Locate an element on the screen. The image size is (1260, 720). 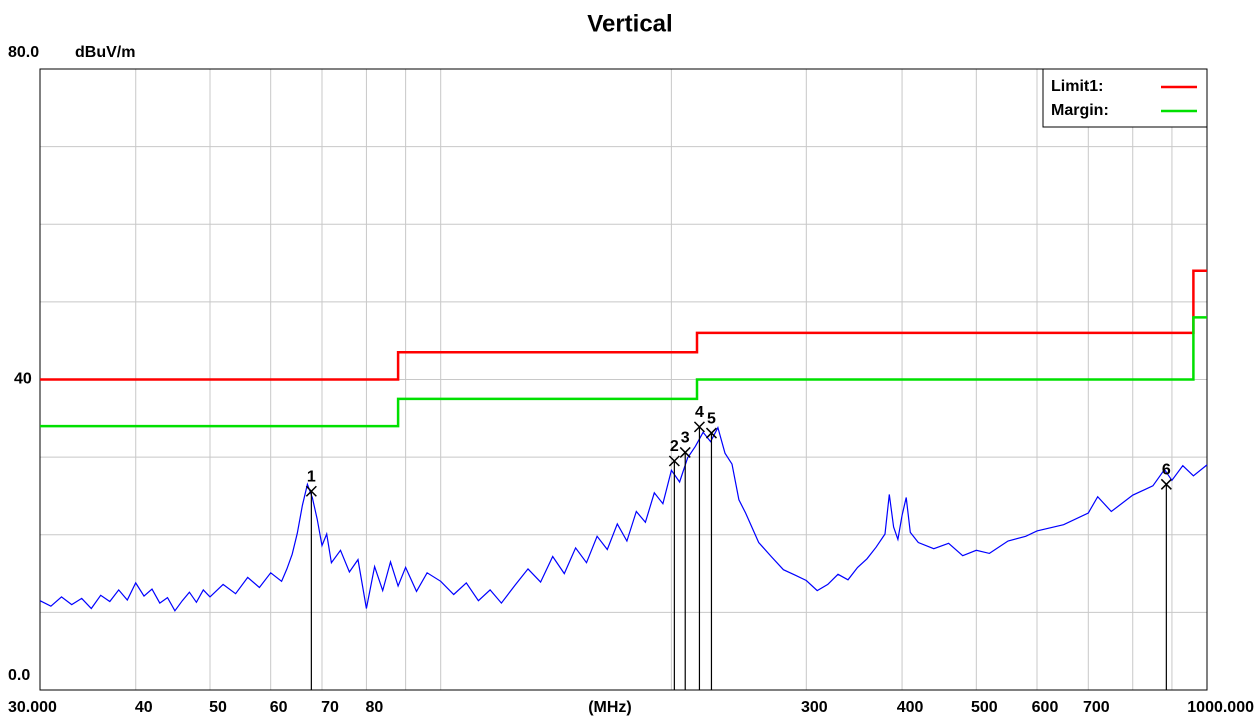
x-tick-label: 30.000 is located at coordinates (32, 707).